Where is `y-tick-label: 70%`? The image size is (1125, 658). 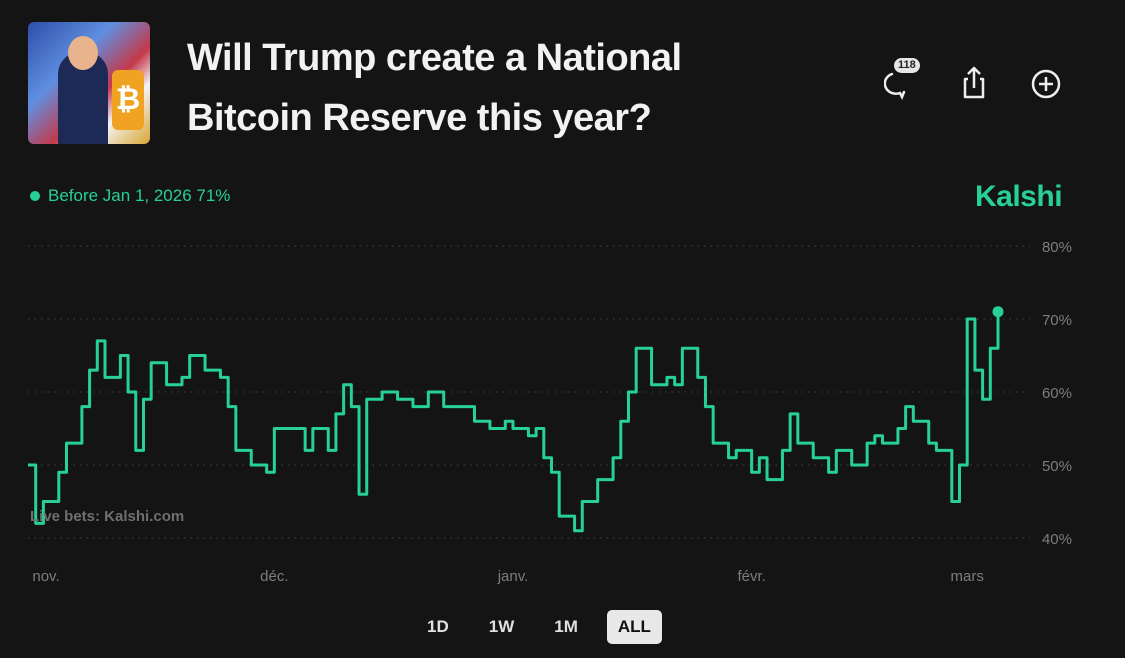 y-tick-label: 70% is located at coordinates (1057, 320).